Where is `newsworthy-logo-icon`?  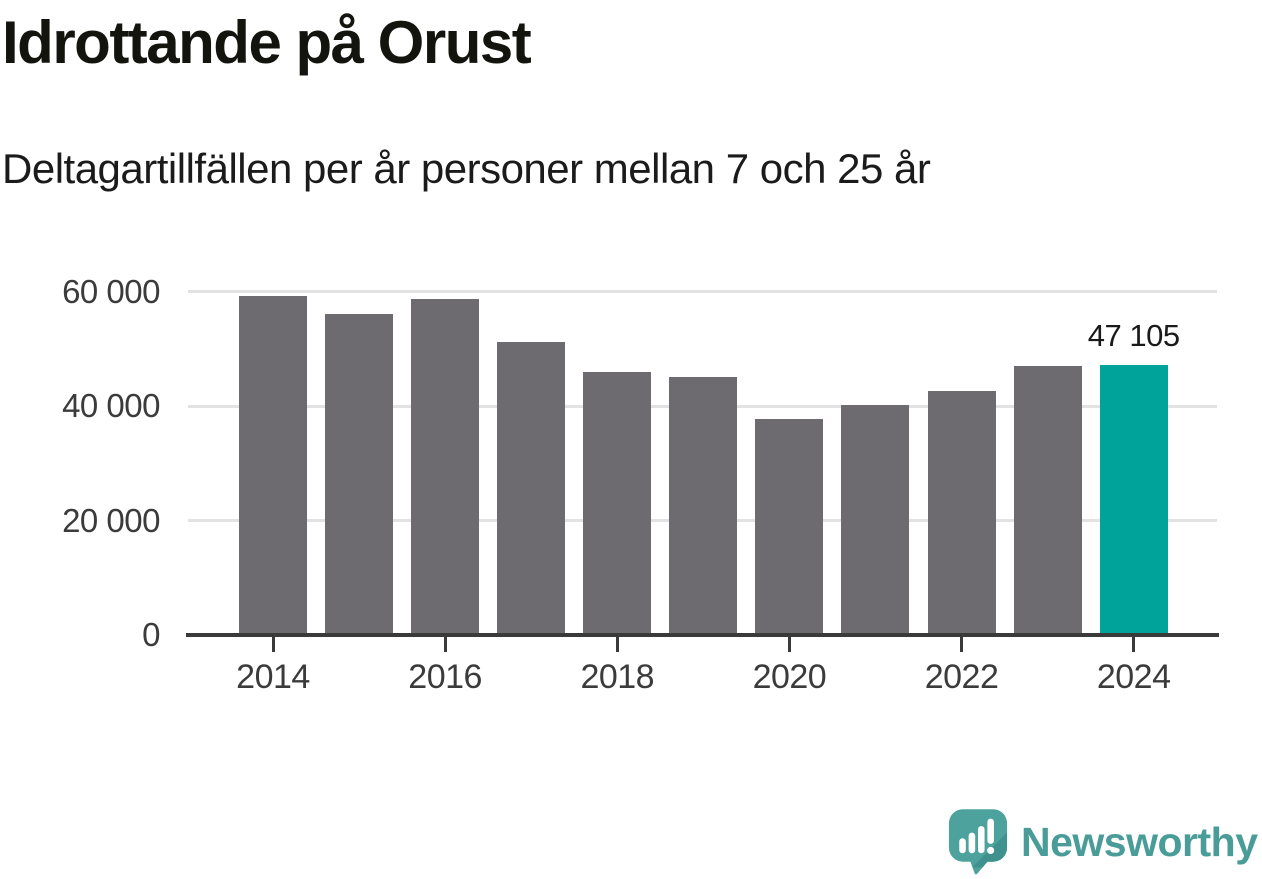
newsworthy-logo-icon is located at coordinates (978, 842).